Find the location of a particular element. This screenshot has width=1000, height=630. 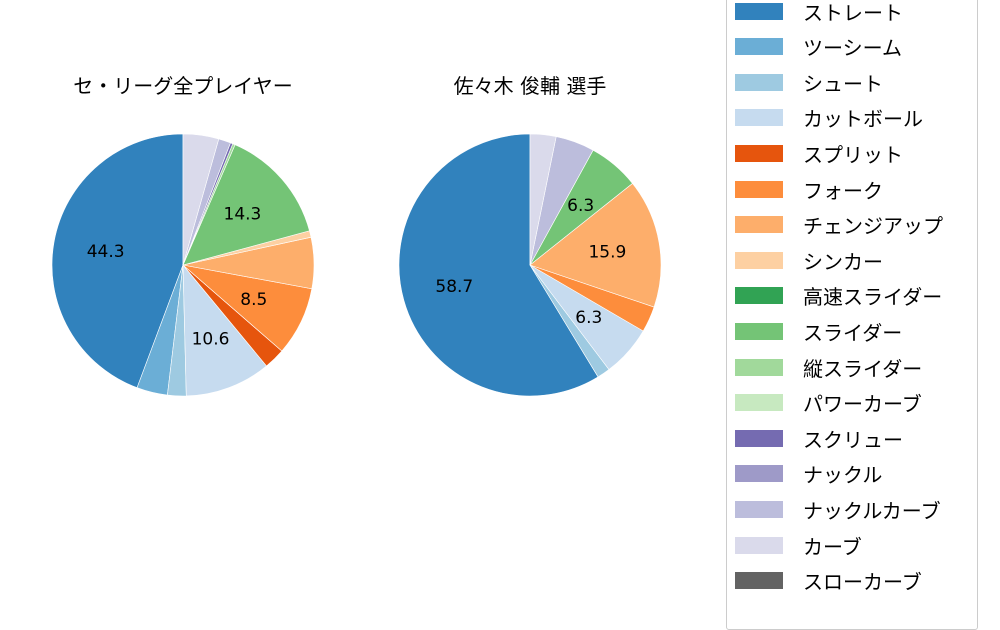

legend-item: スライダー is located at coordinates (819, 332).